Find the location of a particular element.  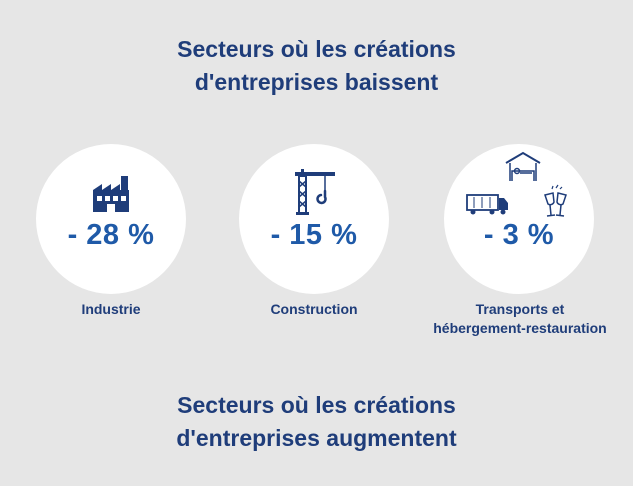

stat-industrie-label: Industrie is located at coordinates (111, 309).